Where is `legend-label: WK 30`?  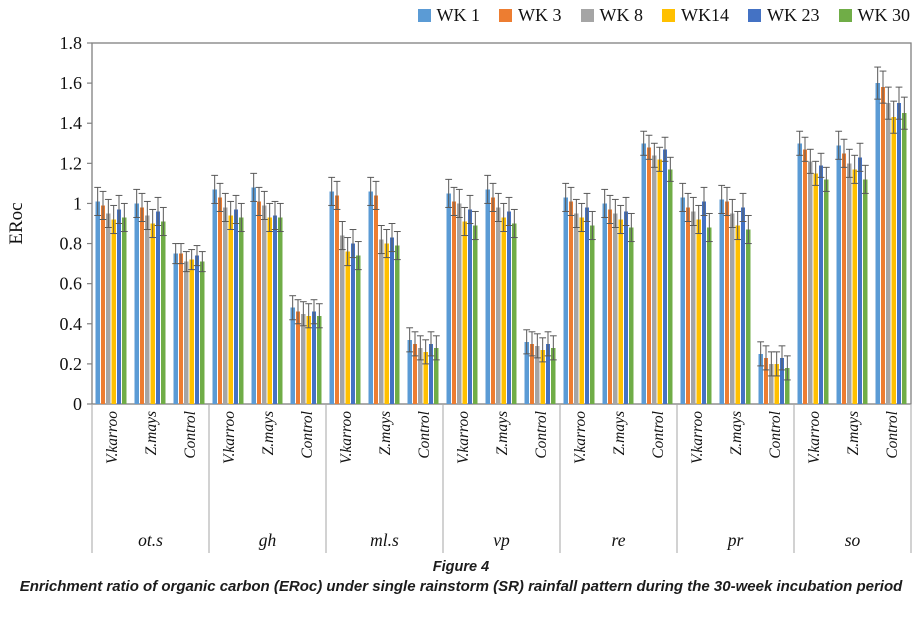
legend-label: WK 30 is located at coordinates (884, 15).